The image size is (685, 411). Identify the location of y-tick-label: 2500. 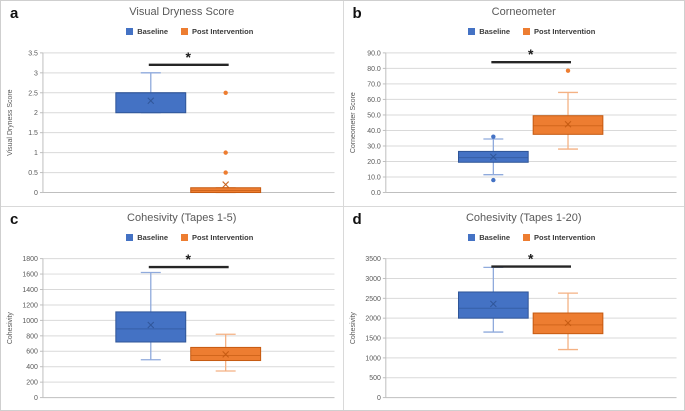
(373, 298).